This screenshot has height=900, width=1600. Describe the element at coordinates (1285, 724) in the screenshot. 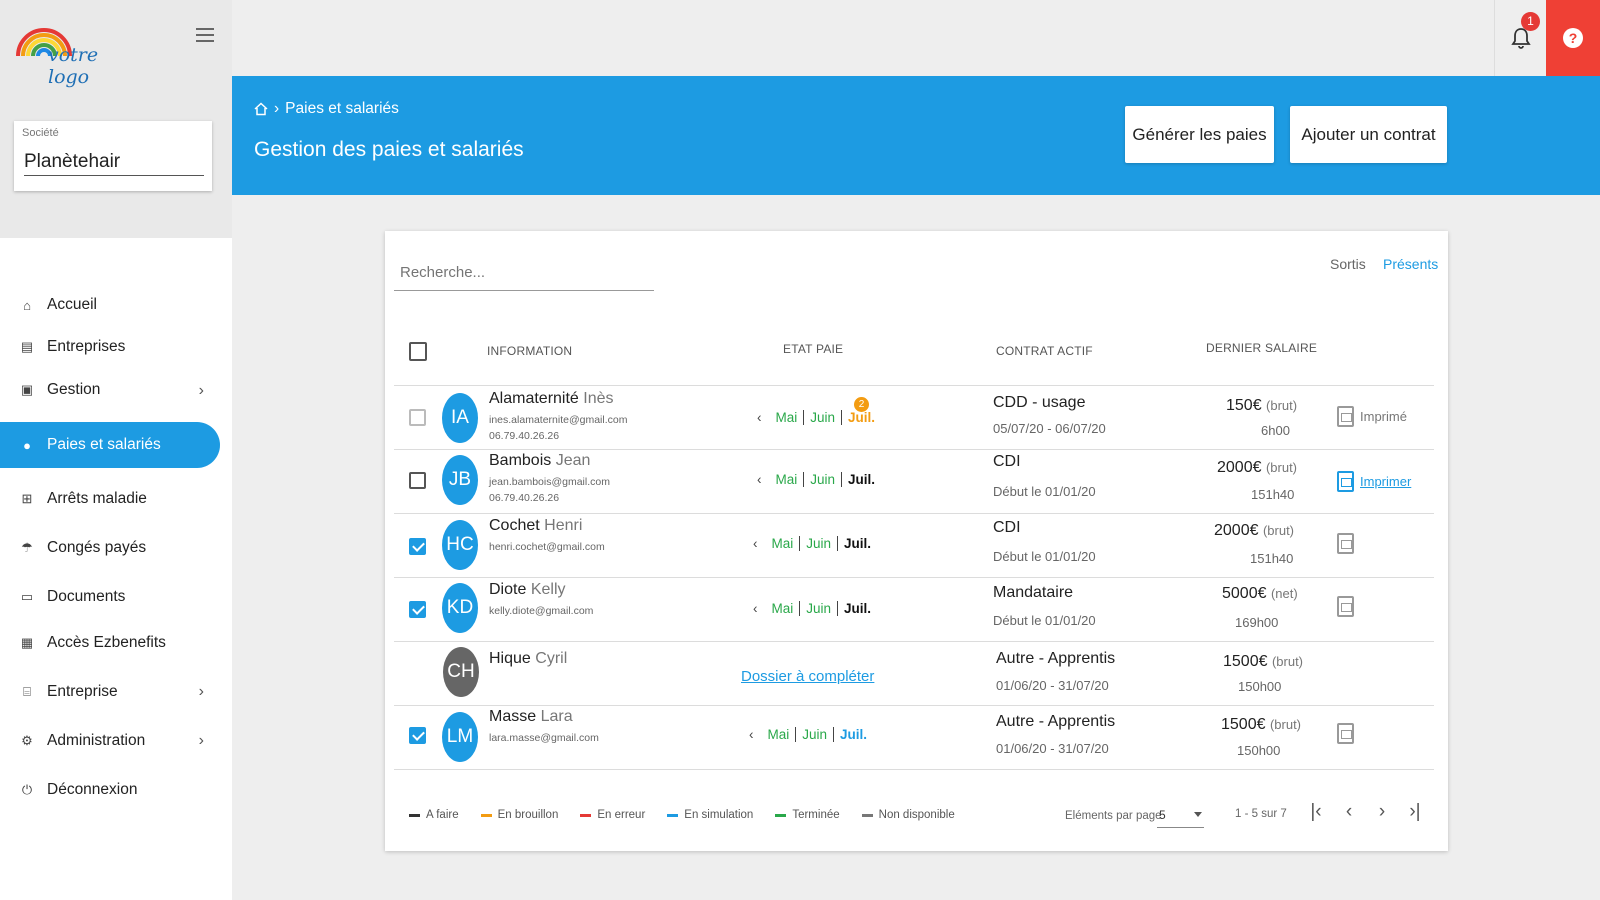

I see `salary-type: (brut)` at that location.